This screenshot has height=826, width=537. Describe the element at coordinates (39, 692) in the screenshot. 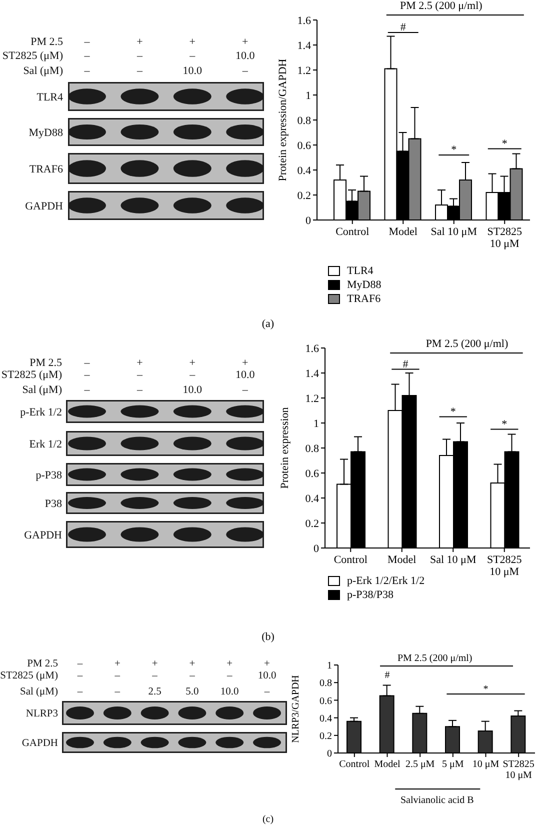

I see `category-label: Sal (μM)` at that location.